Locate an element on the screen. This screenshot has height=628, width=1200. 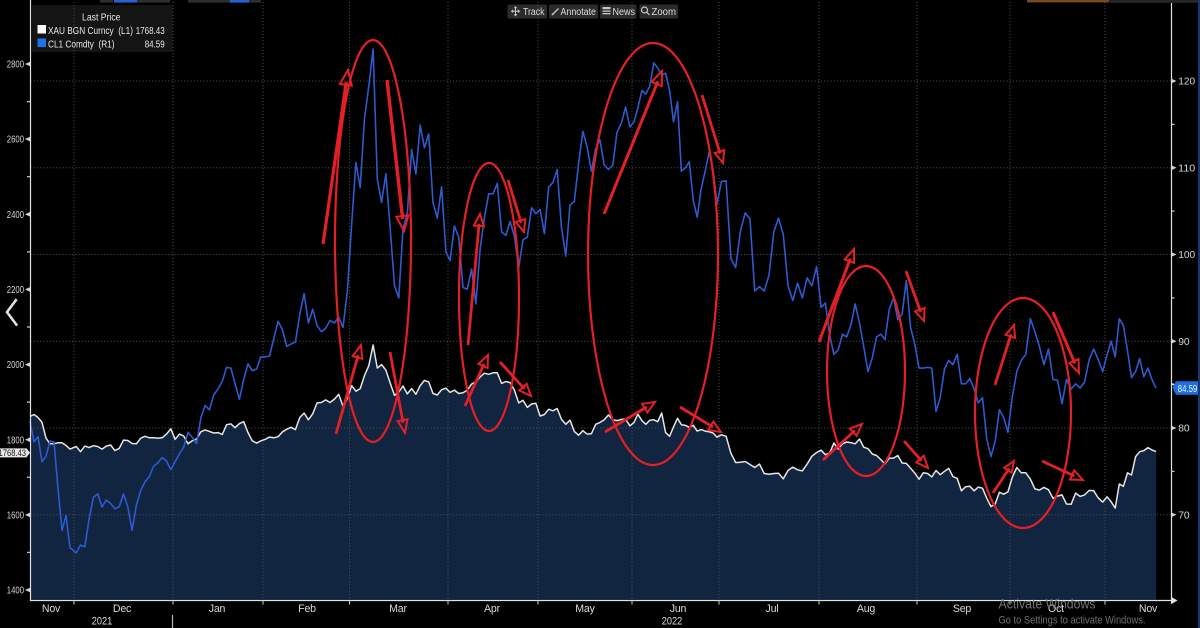
svg-text: Zoom is located at coordinates (664, 12).